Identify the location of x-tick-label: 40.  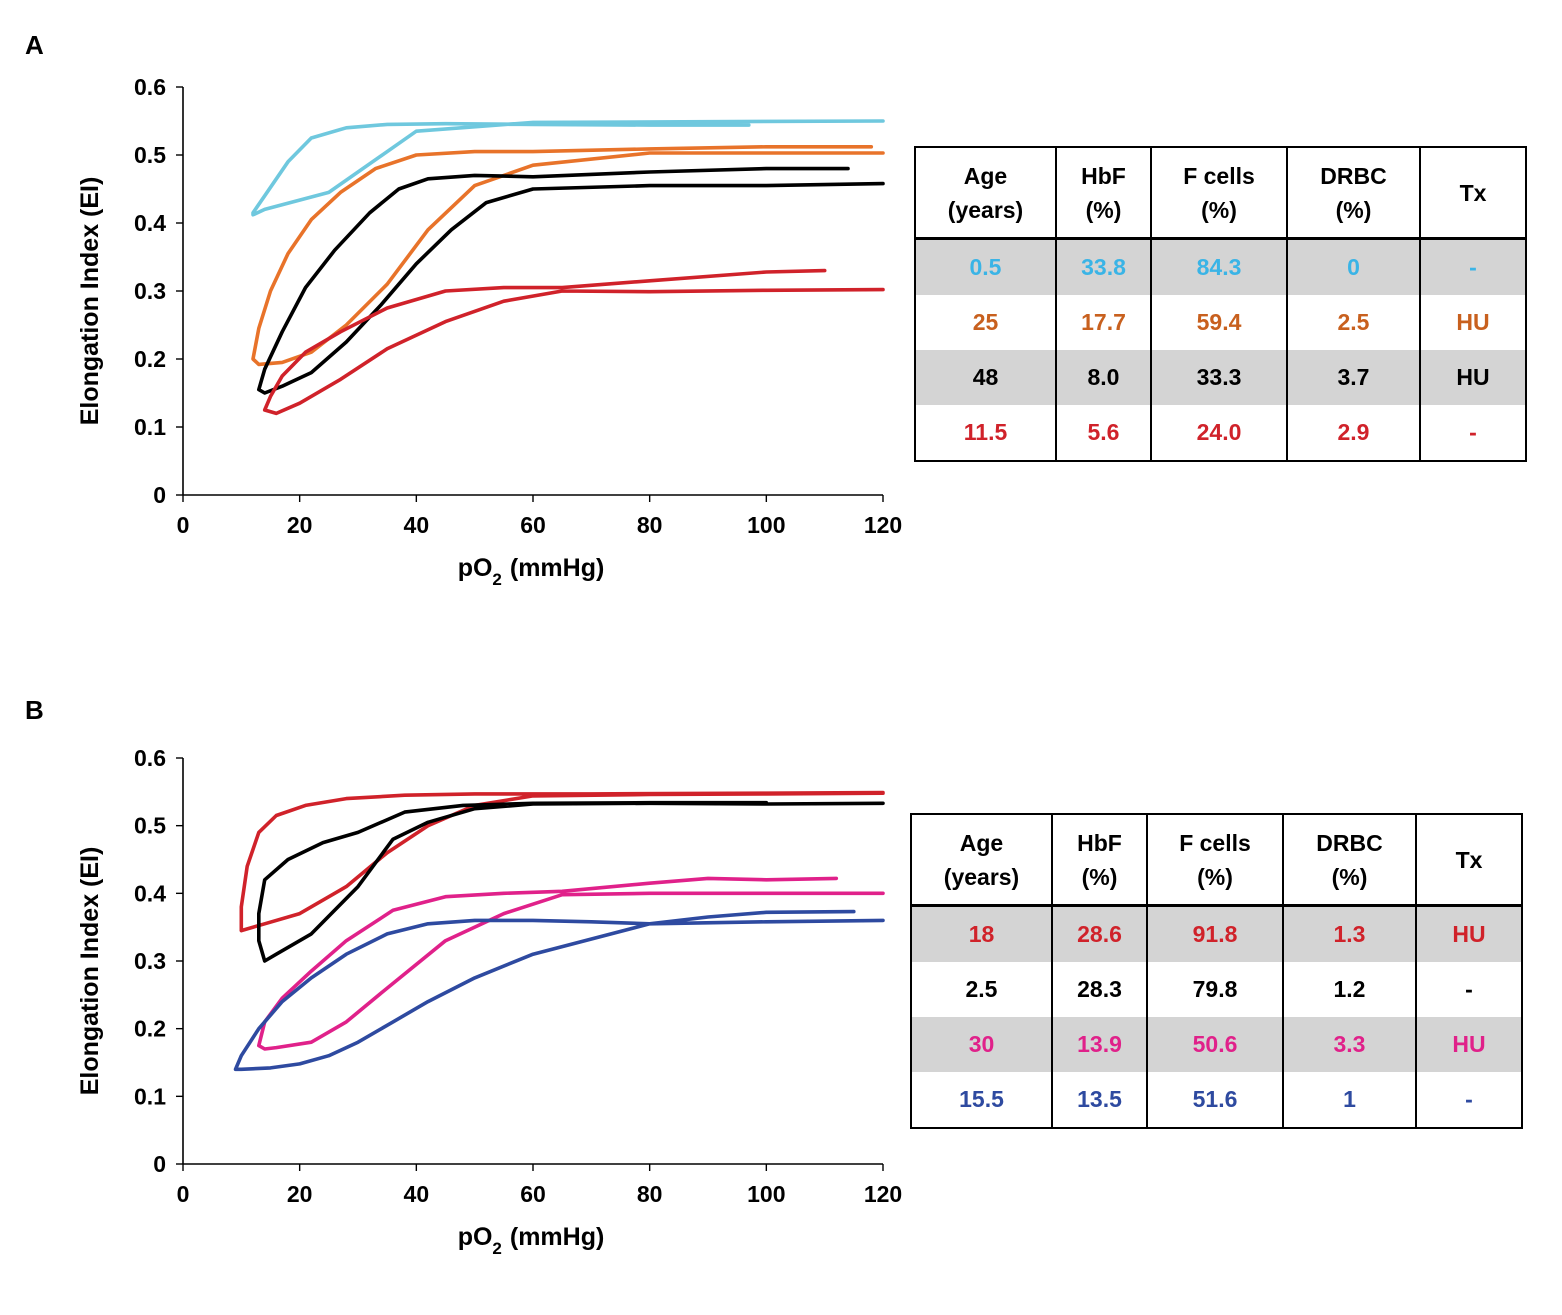
(417, 1194).